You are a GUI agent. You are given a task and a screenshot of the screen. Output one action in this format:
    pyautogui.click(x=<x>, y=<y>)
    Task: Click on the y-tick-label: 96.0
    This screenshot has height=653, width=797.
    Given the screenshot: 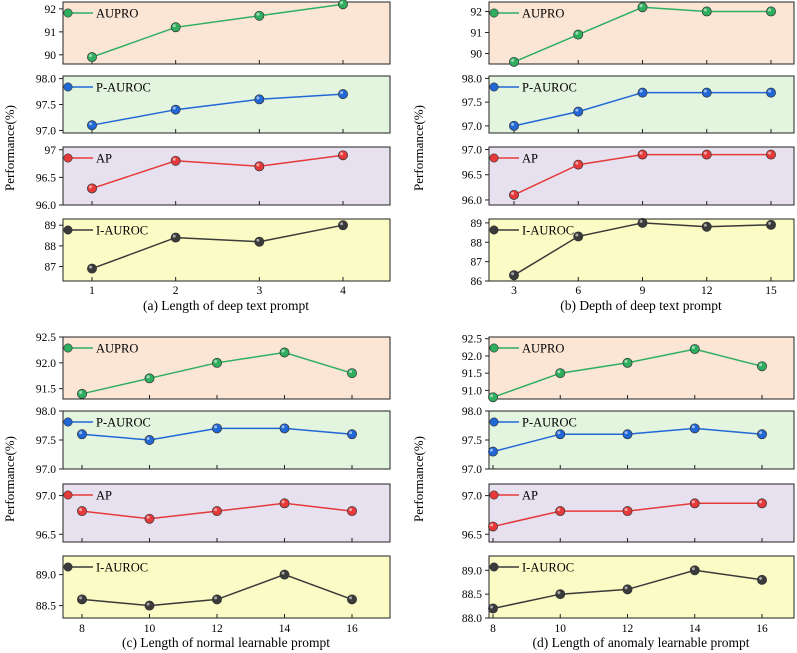 What is the action you would take?
    pyautogui.click(x=46, y=206)
    